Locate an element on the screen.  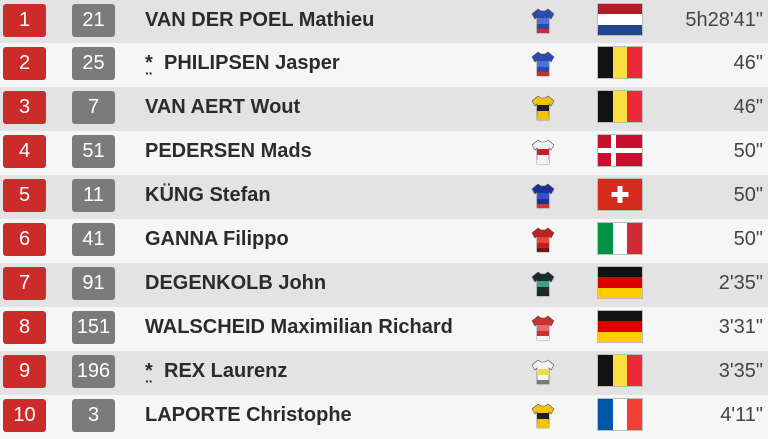
position-badge: 9 is located at coordinates (24, 371).